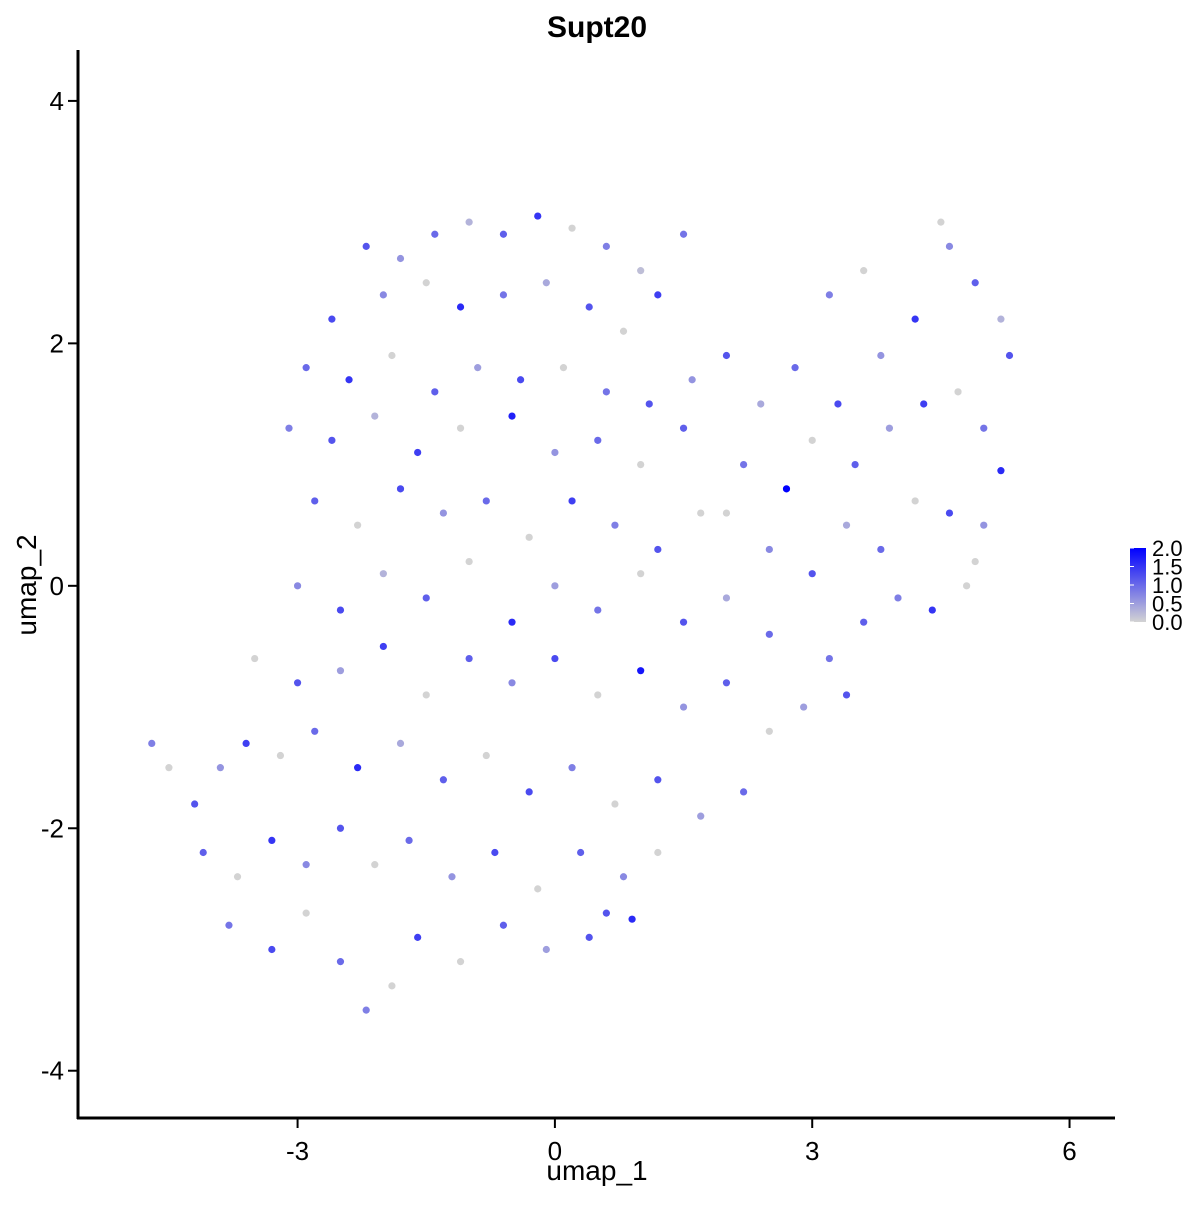 This screenshot has width=1200, height=1205. I want to click on colorbar-tick-label: 1.5, so click(1167, 567).